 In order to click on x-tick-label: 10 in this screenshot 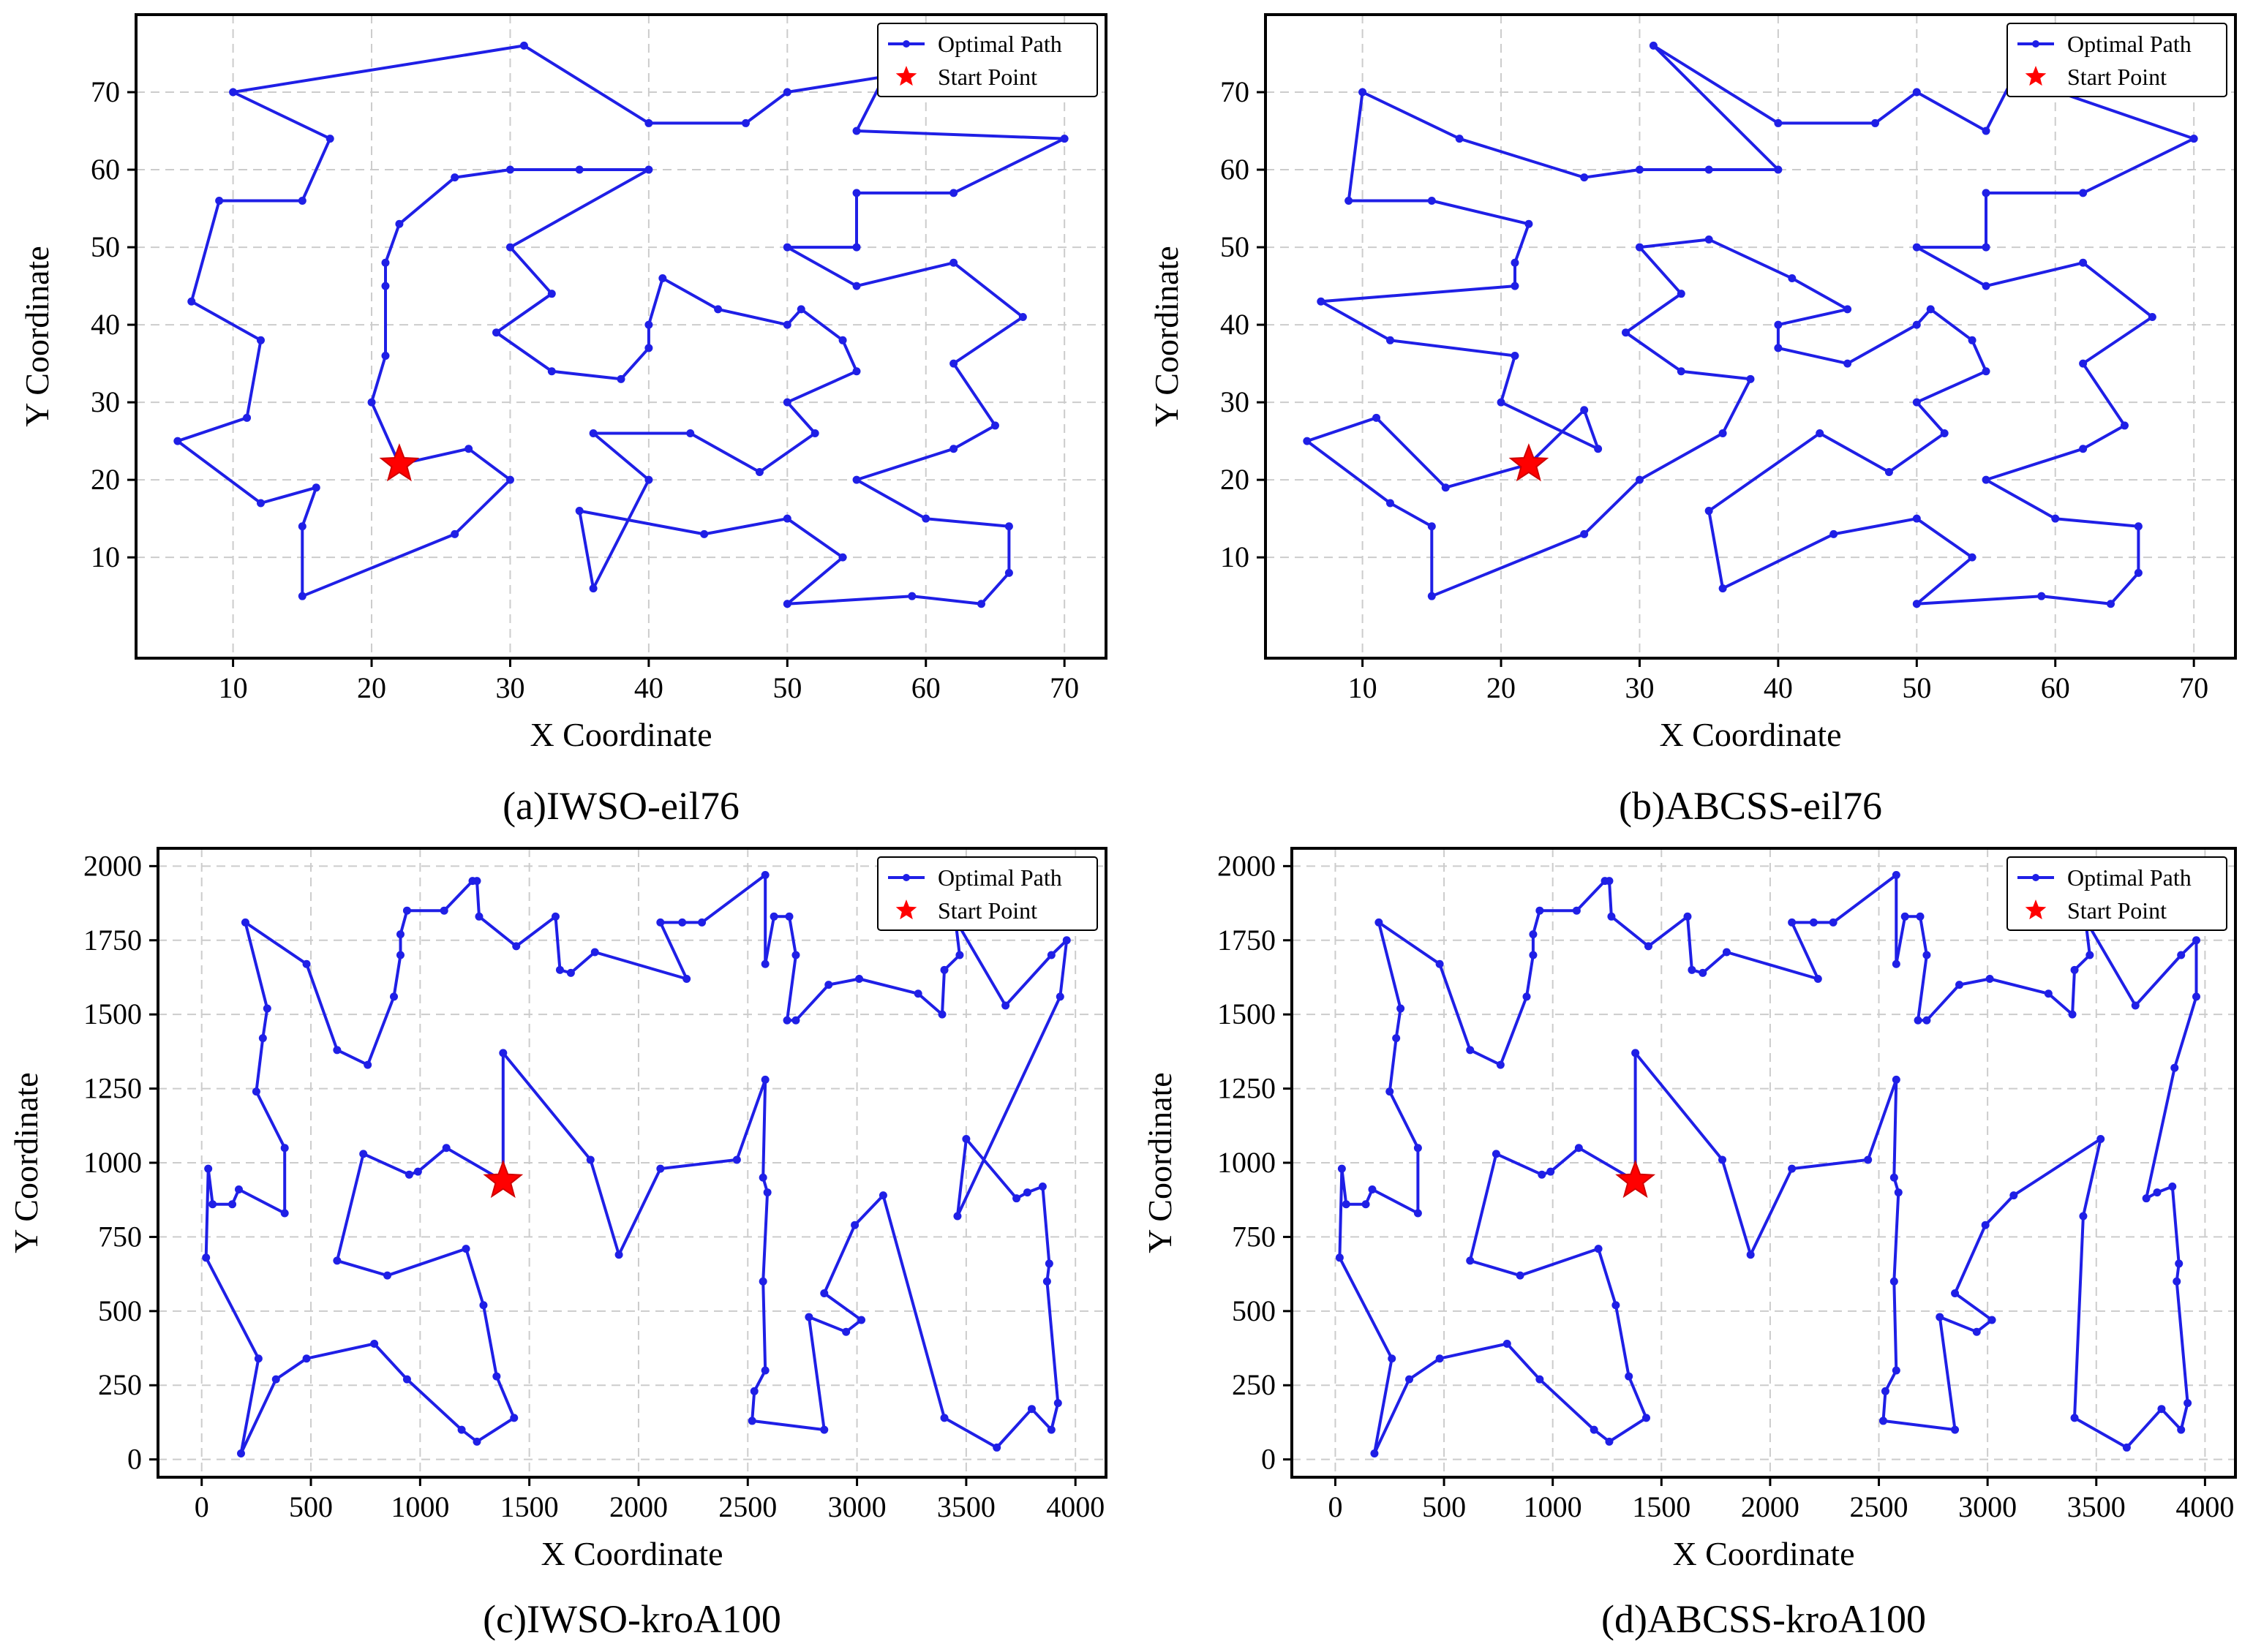, I will do `click(1362, 687)`.